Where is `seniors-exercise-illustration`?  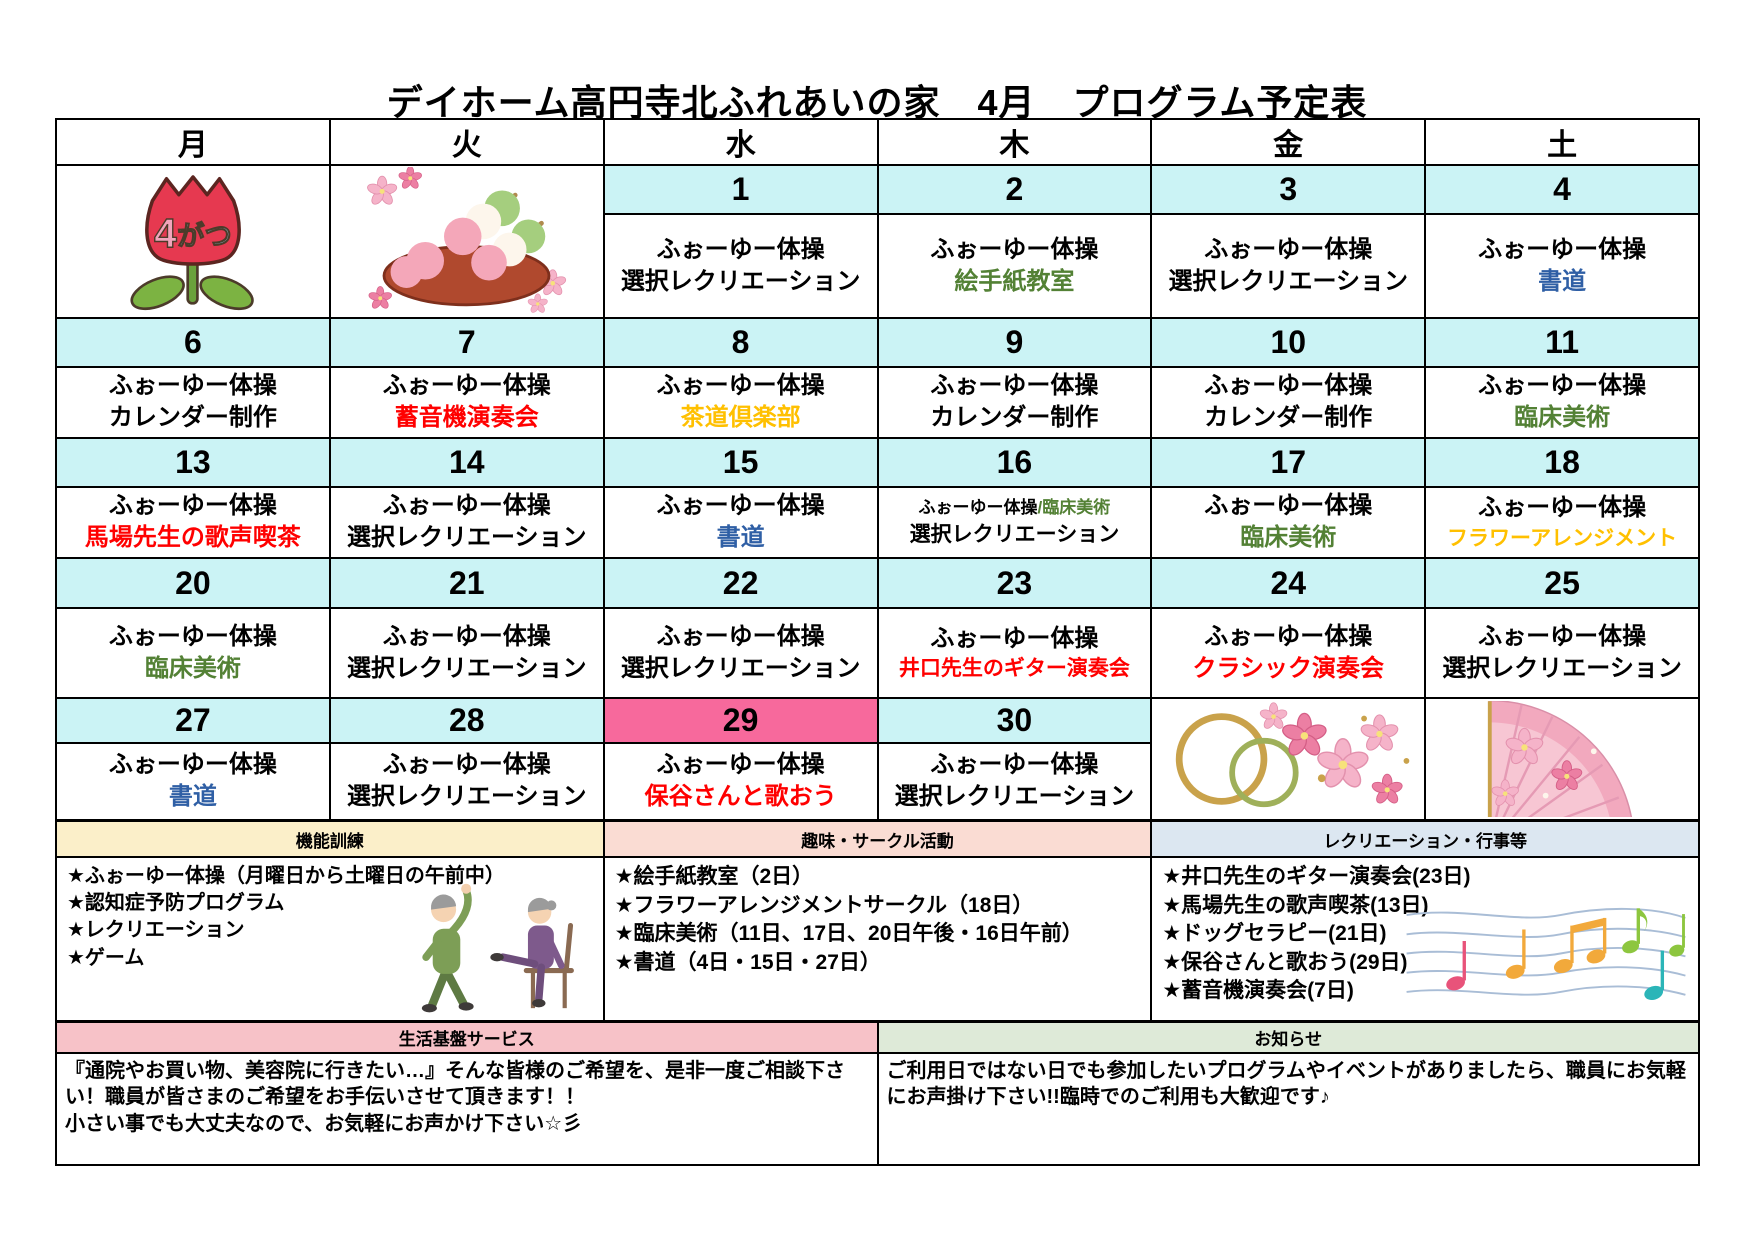
seniors-exercise-illustration is located at coordinates (497, 948).